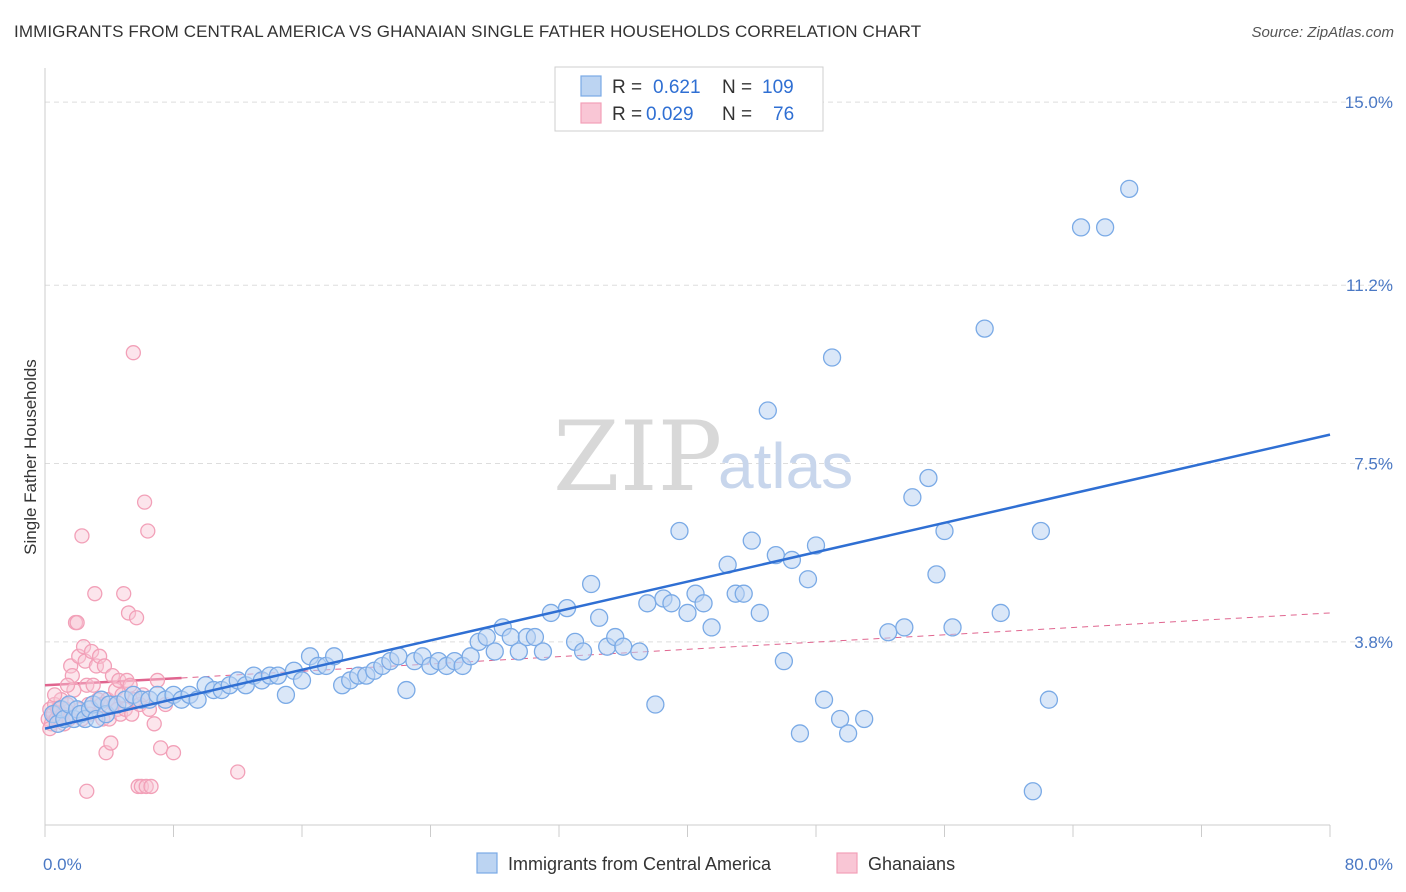 Image resolution: width=1406 pixels, height=892 pixels. What do you see at coordinates (640, 864) in the screenshot?
I see `bottom-legend-label-blue: Immigrants from Central America` at bounding box center [640, 864].